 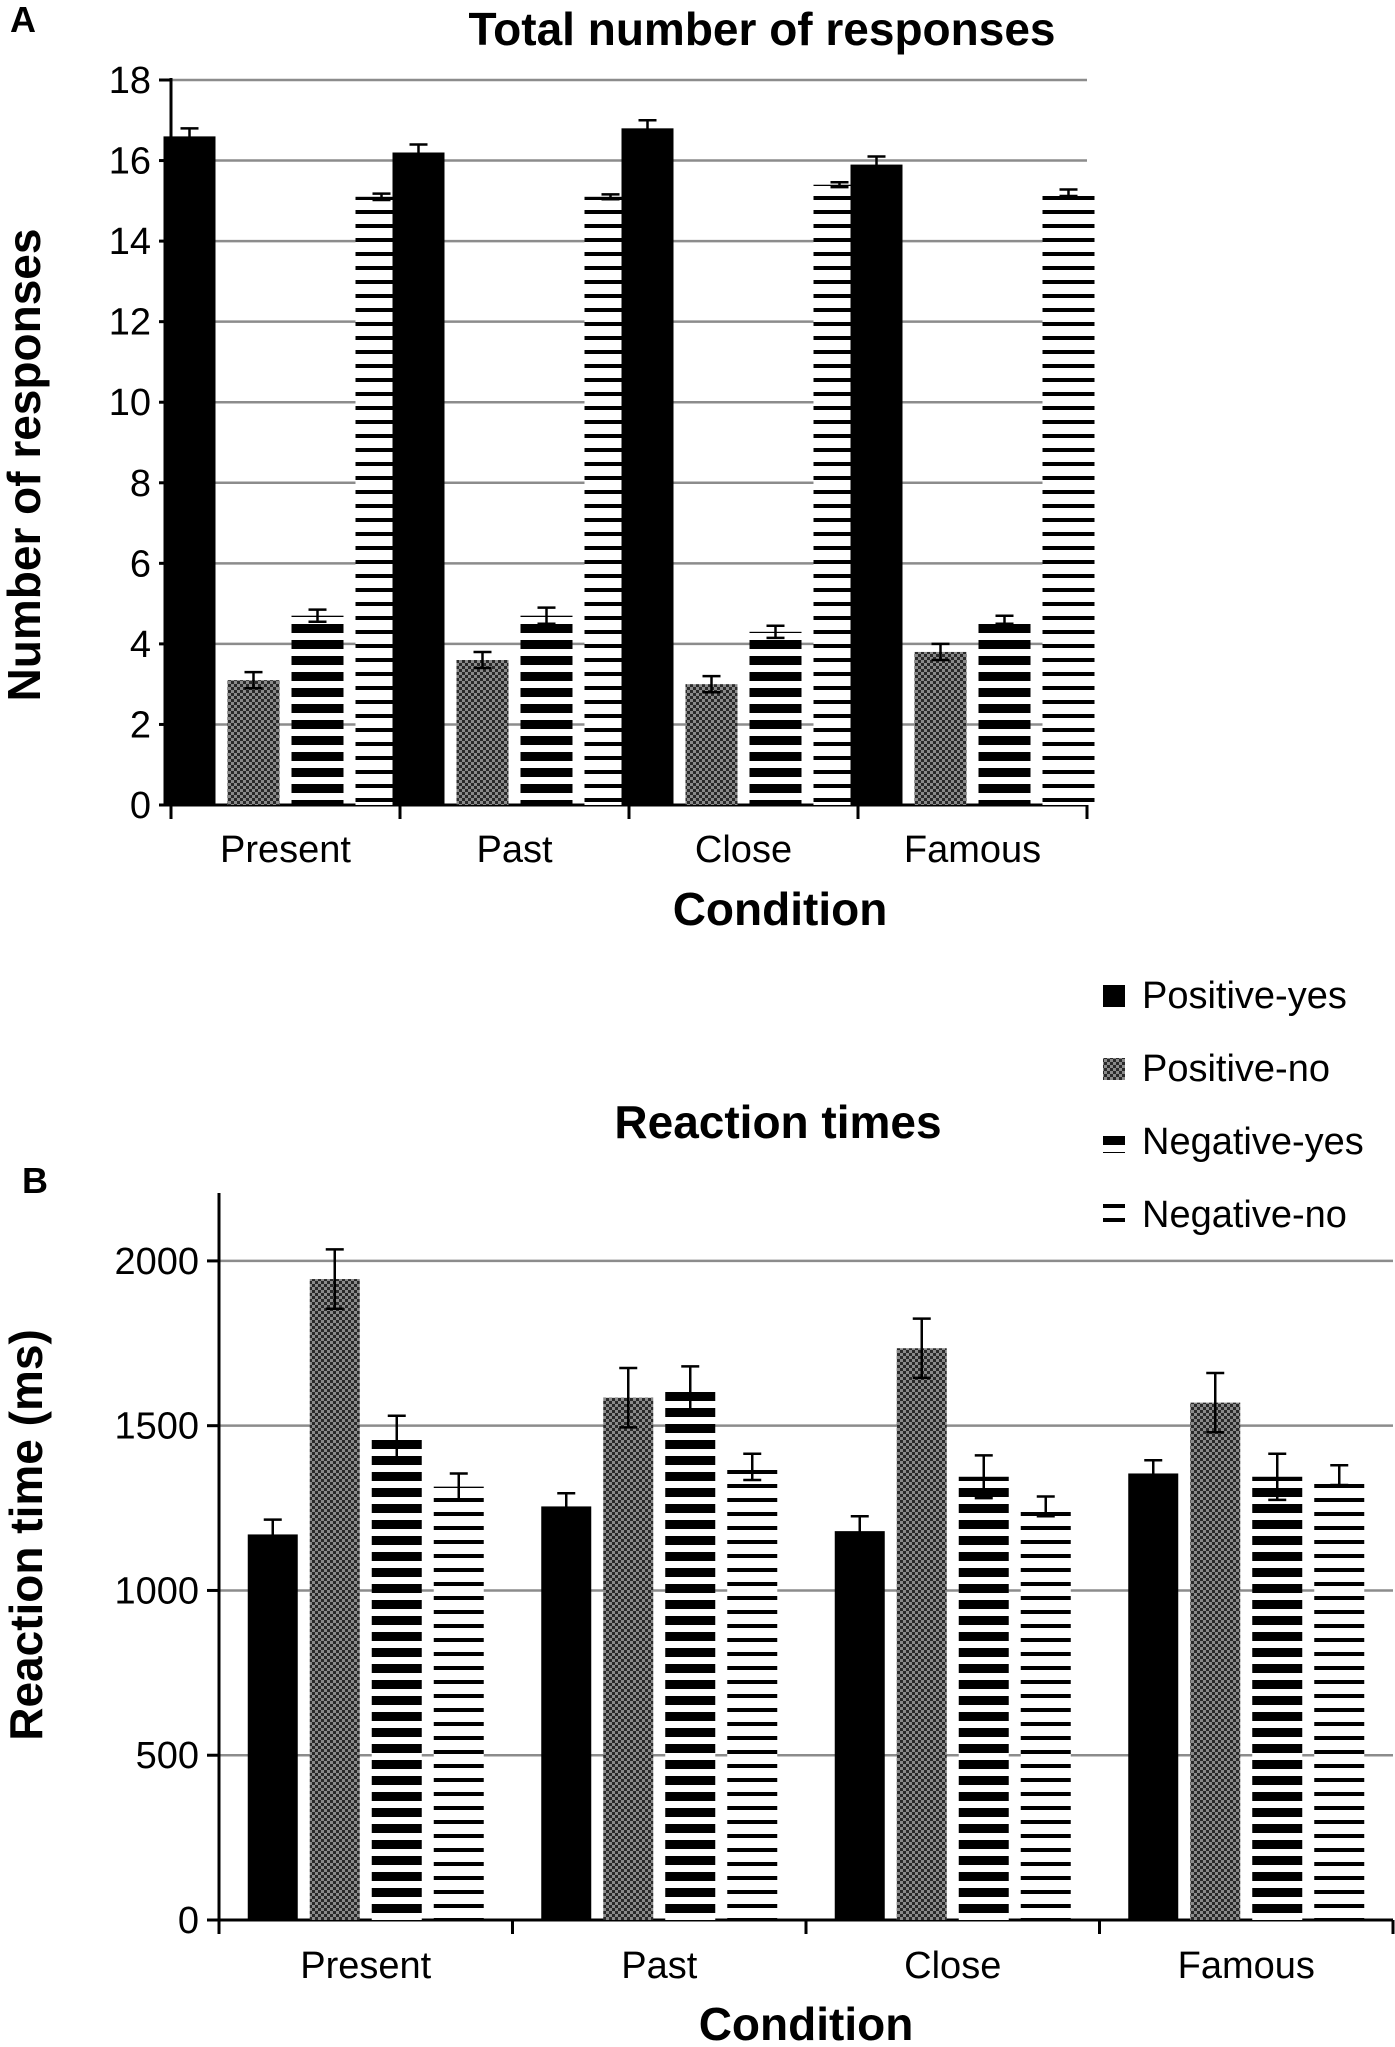 I want to click on legend-item-positive-no: Positive-no, so click(x=1216, y=1069).